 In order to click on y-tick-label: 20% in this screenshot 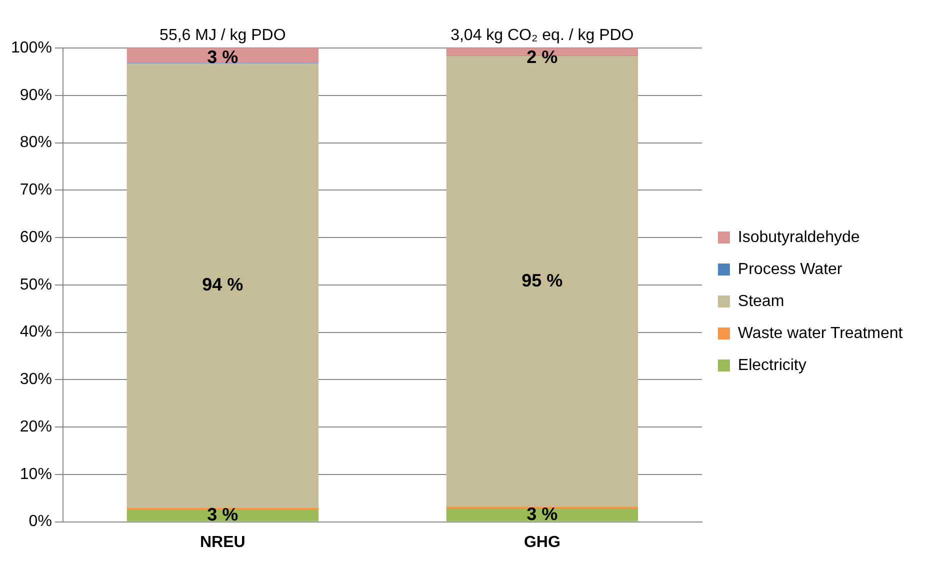, I will do `click(36, 427)`.